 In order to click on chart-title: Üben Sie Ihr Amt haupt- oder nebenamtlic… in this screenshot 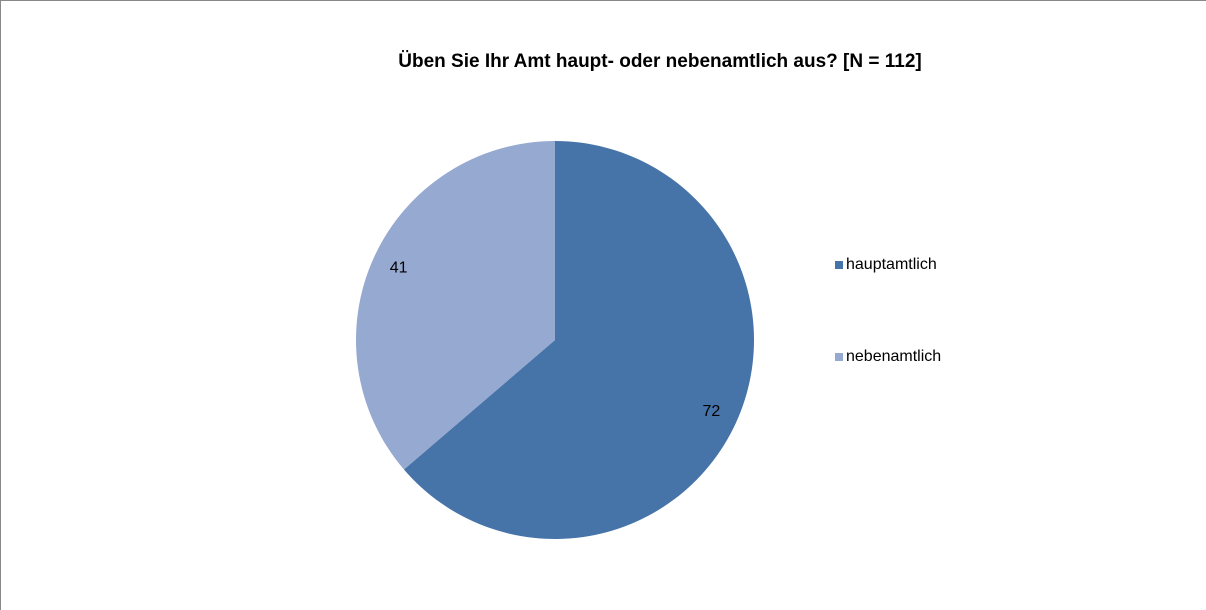, I will do `click(659, 61)`.